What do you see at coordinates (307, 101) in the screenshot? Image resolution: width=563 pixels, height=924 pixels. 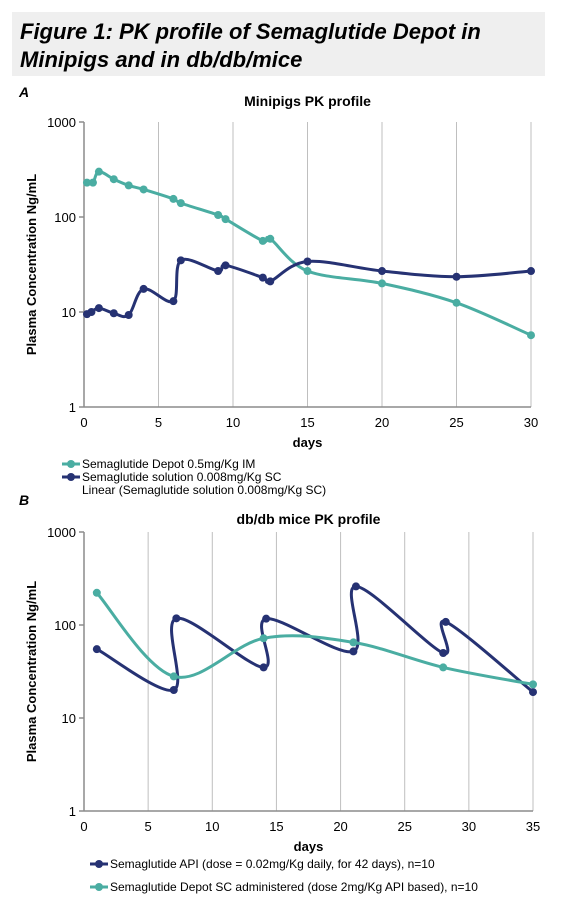 I see `chart-title: Minipigs PK profile` at bounding box center [307, 101].